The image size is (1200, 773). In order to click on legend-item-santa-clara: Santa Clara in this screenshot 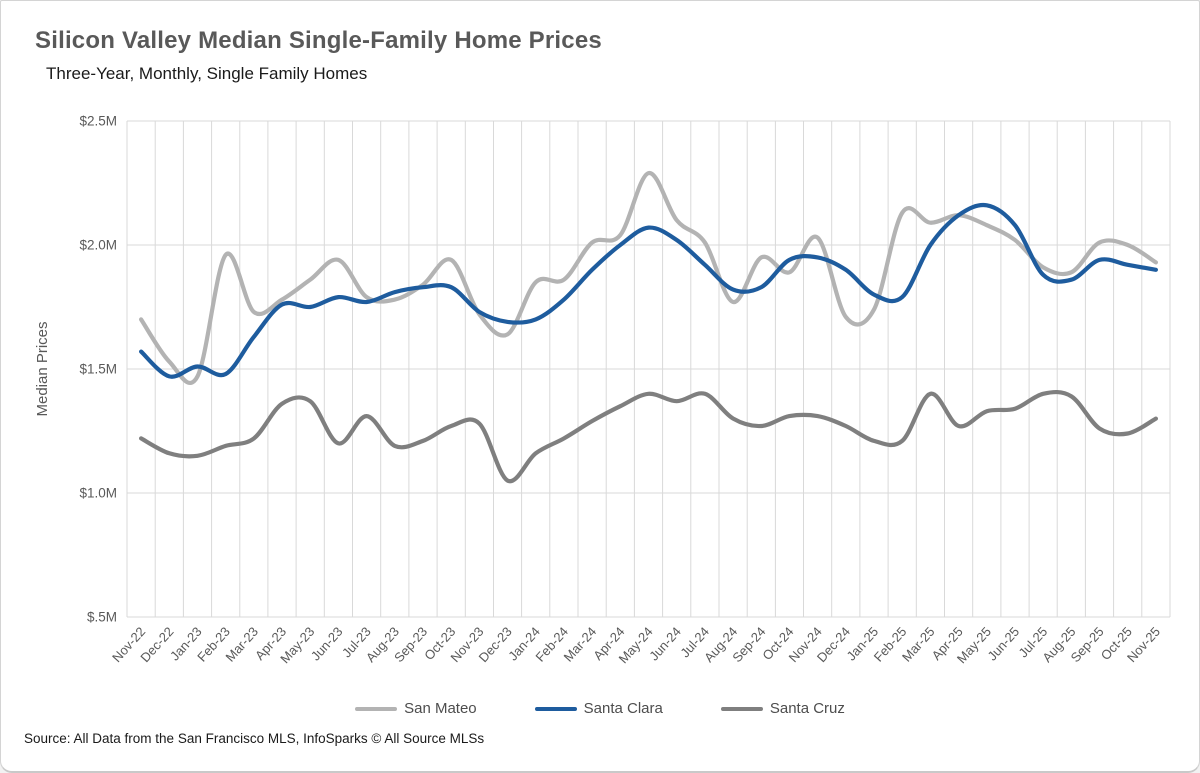, I will do `click(598, 708)`.